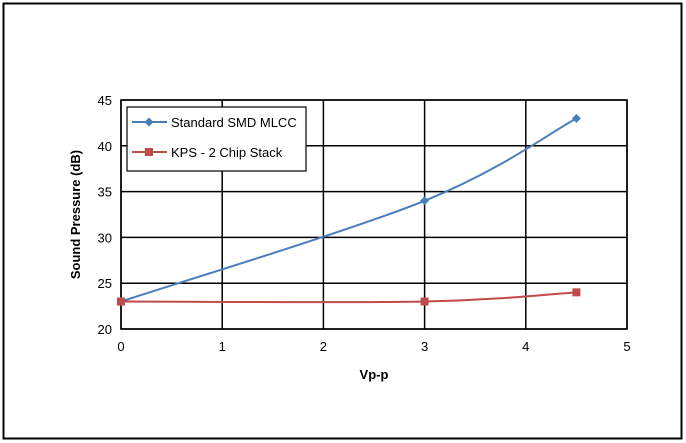  Describe the element at coordinates (348, 297) in the screenshot. I see `series-line` at that location.